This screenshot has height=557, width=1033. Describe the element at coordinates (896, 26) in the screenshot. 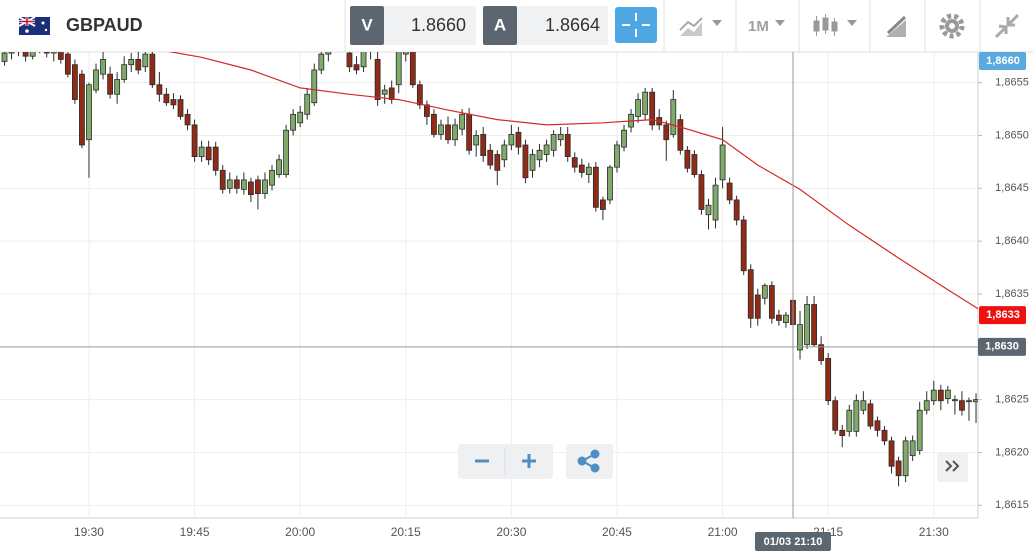

I see `draw-button` at that location.